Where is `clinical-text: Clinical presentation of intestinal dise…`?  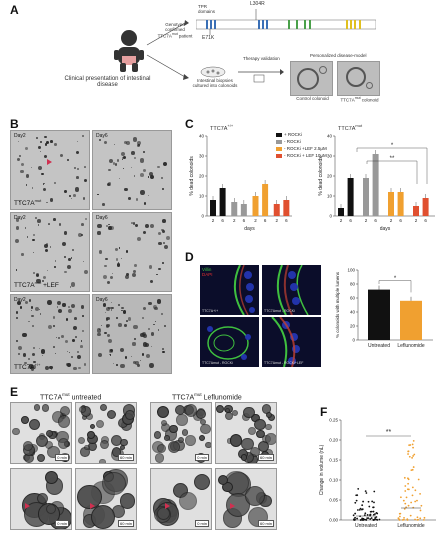
clinical-text: Clinical presentation of intestinal dise… is located at coordinates (107, 82).